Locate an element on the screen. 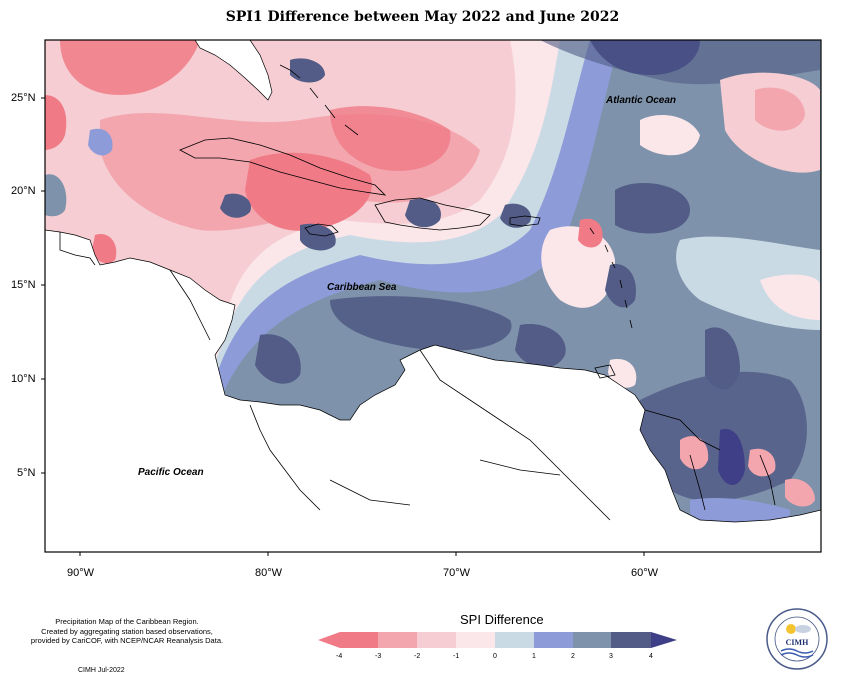 This screenshot has width=845, height=684. cimh-logo: CIMH is located at coordinates (797, 639).